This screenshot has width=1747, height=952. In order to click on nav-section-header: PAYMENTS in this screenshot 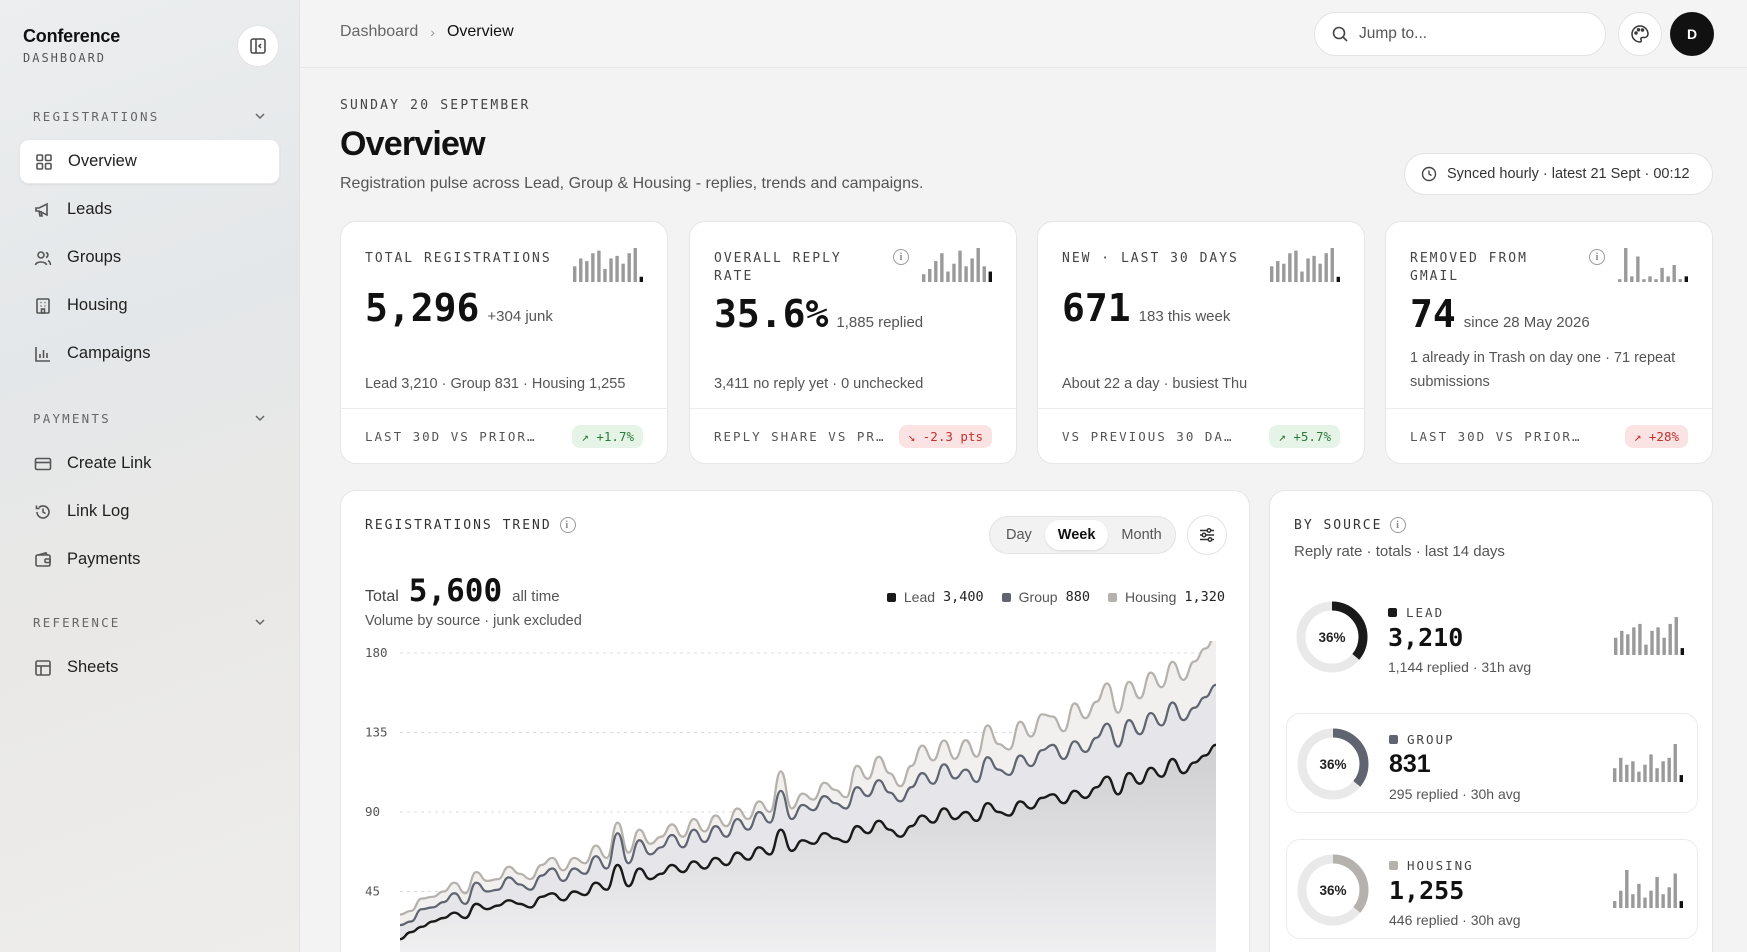, I will do `click(149, 418)`.